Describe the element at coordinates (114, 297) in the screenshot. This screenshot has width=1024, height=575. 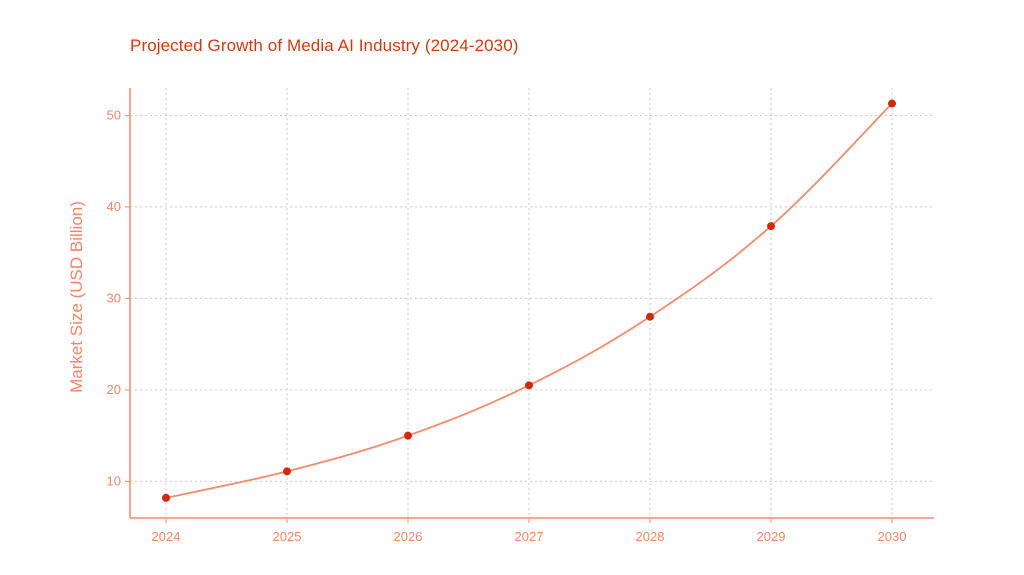
I see `y-tick-label-30: 30` at that location.